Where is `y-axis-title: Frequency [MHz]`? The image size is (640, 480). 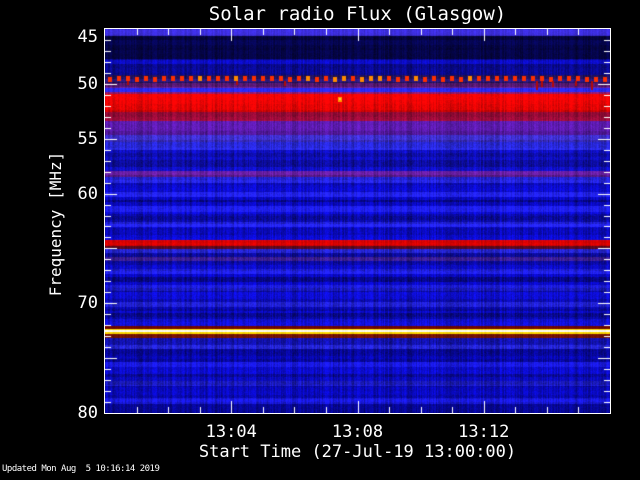
y-axis-title: Frequency [MHz] is located at coordinates (55, 224).